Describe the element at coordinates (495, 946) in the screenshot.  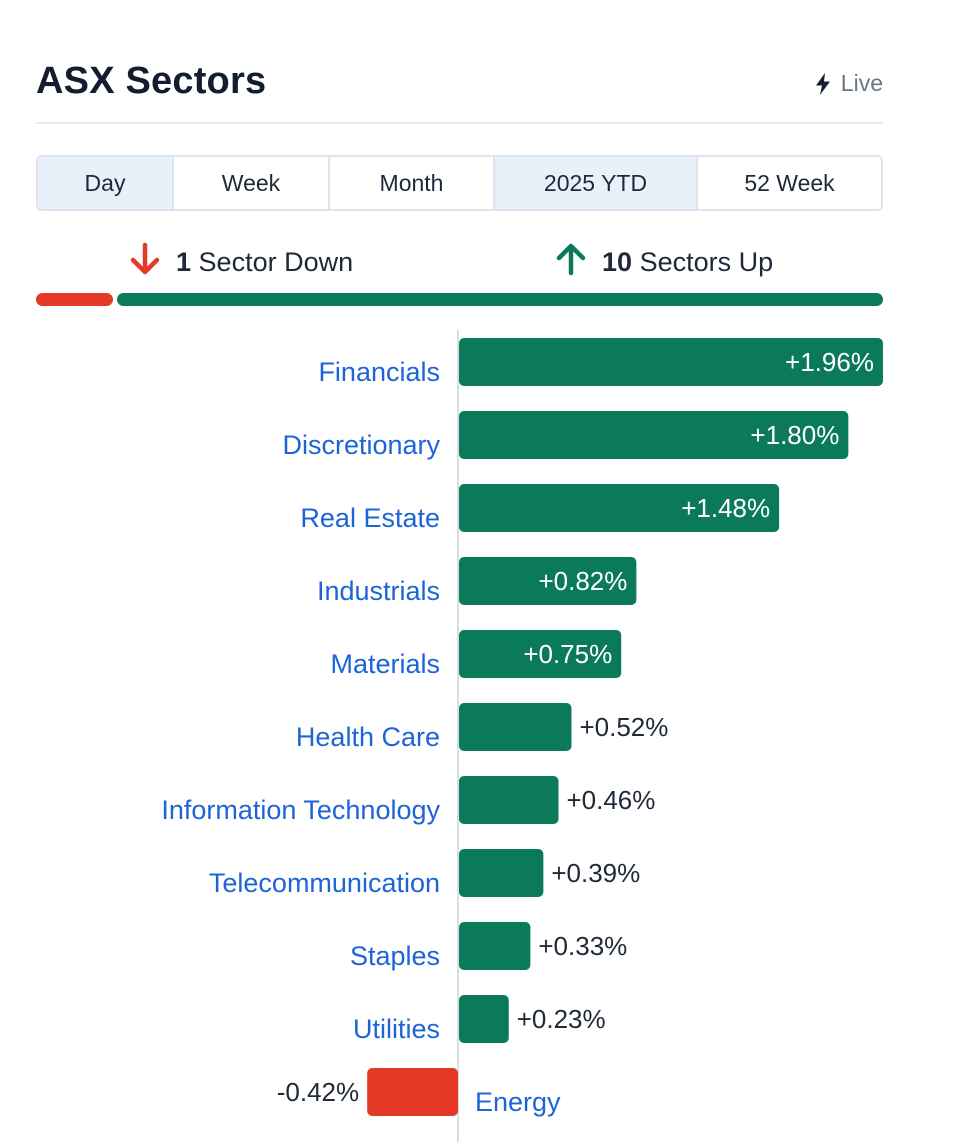
I see `bar-staples` at that location.